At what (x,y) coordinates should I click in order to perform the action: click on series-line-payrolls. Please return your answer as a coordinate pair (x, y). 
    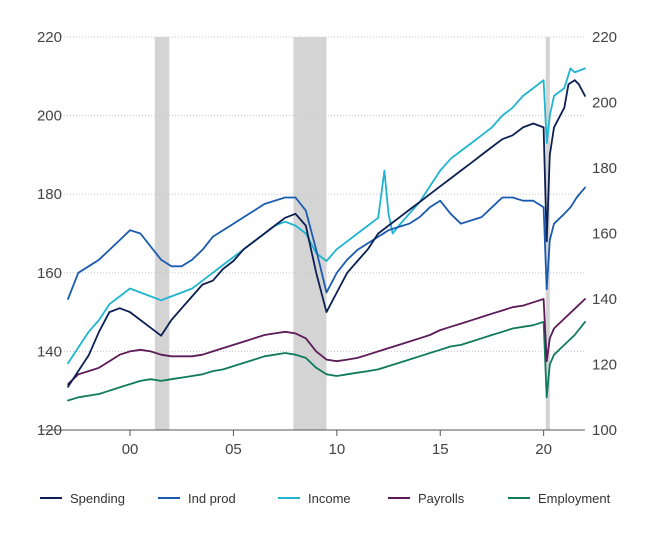
    Looking at the image, I should click on (326, 342).